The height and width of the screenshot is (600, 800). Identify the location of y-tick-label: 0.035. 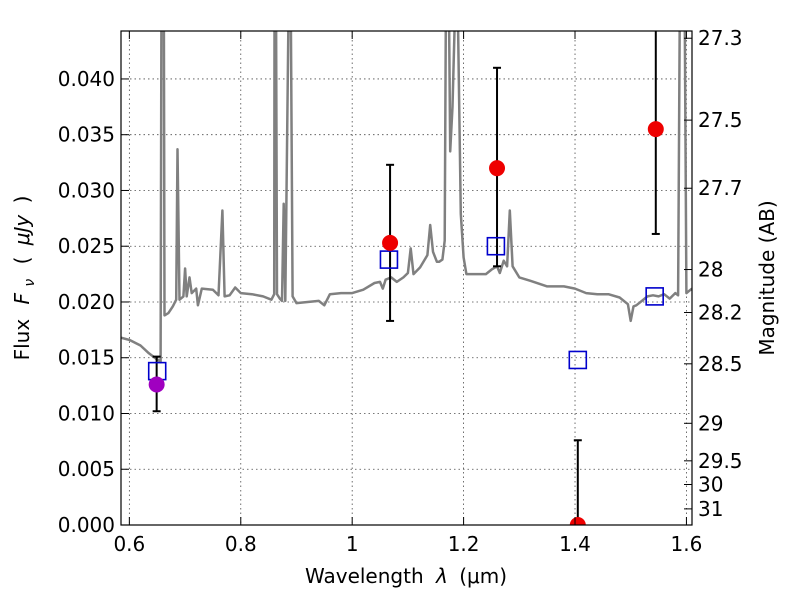
(86, 135).